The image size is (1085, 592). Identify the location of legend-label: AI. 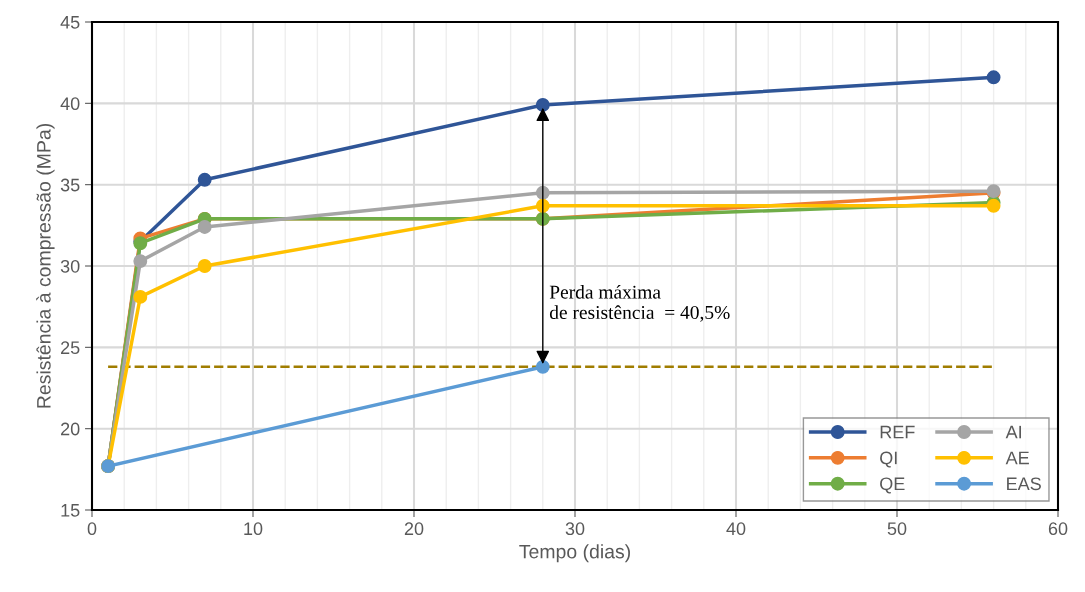
(1013, 432).